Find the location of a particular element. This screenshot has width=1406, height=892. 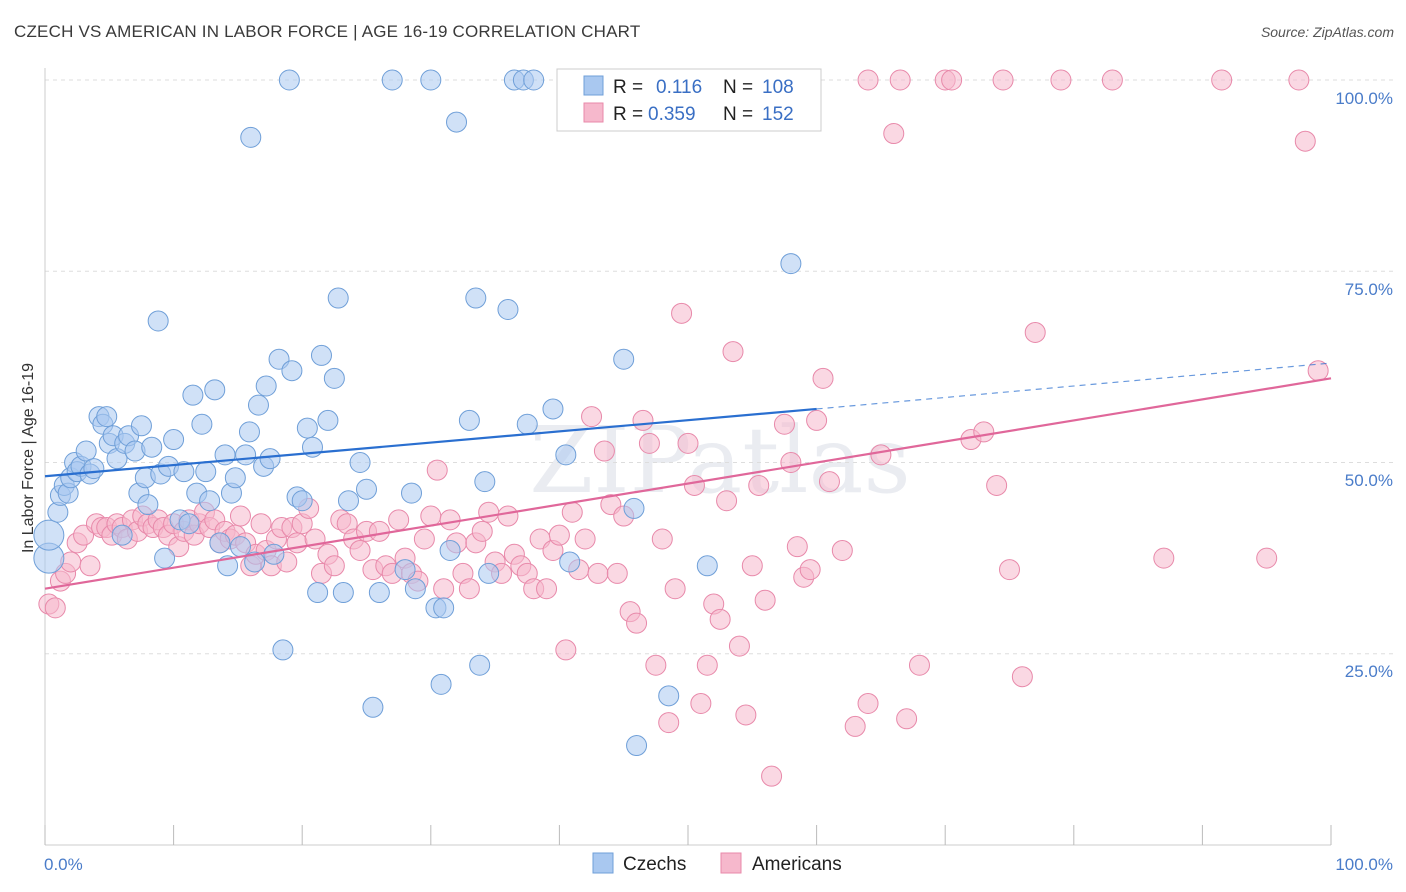

y-tick-label: 75.0% is located at coordinates (1369, 289).